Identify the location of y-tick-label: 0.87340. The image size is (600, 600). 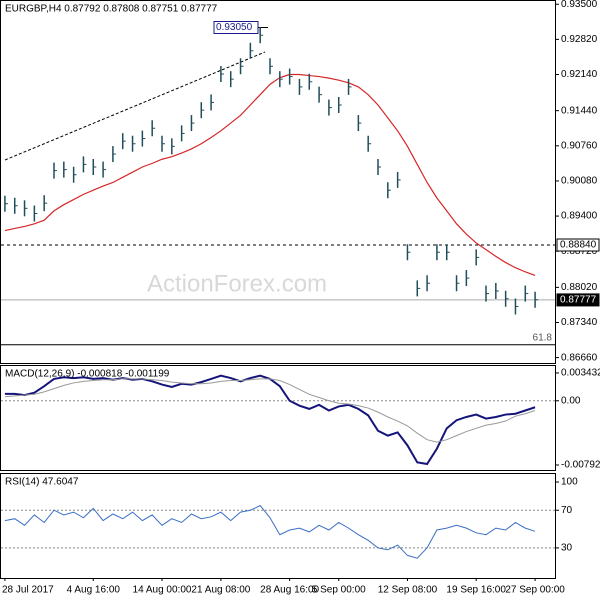
(579, 322).